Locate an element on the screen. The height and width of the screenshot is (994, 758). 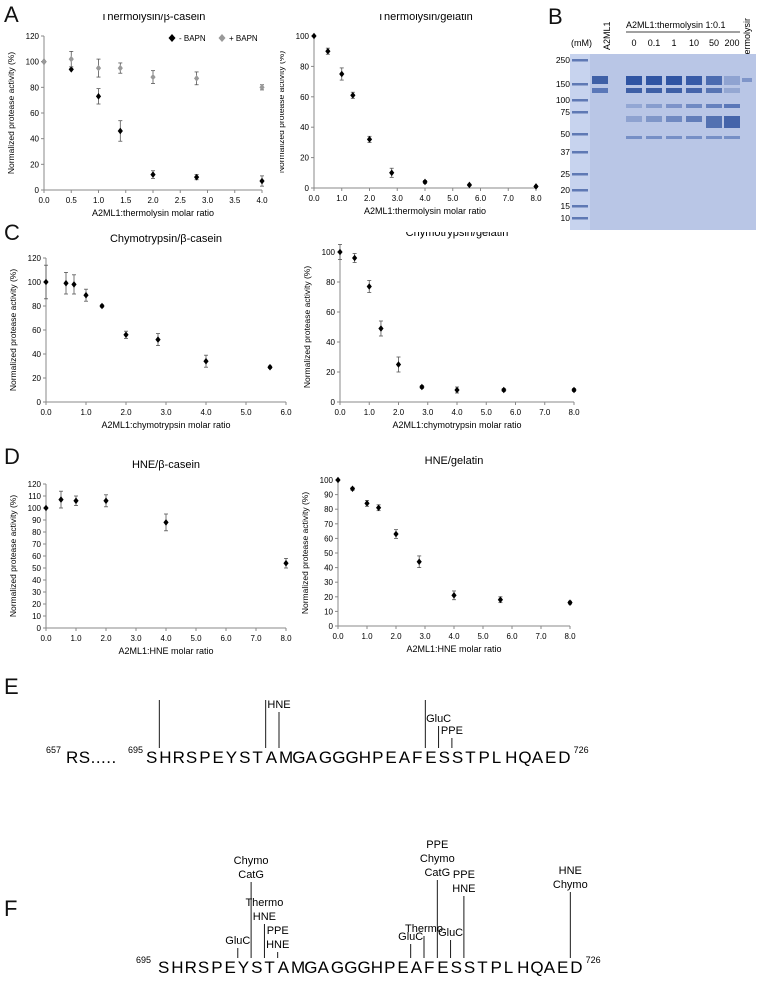
panel-label-d: D is located at coordinates (12, 456).